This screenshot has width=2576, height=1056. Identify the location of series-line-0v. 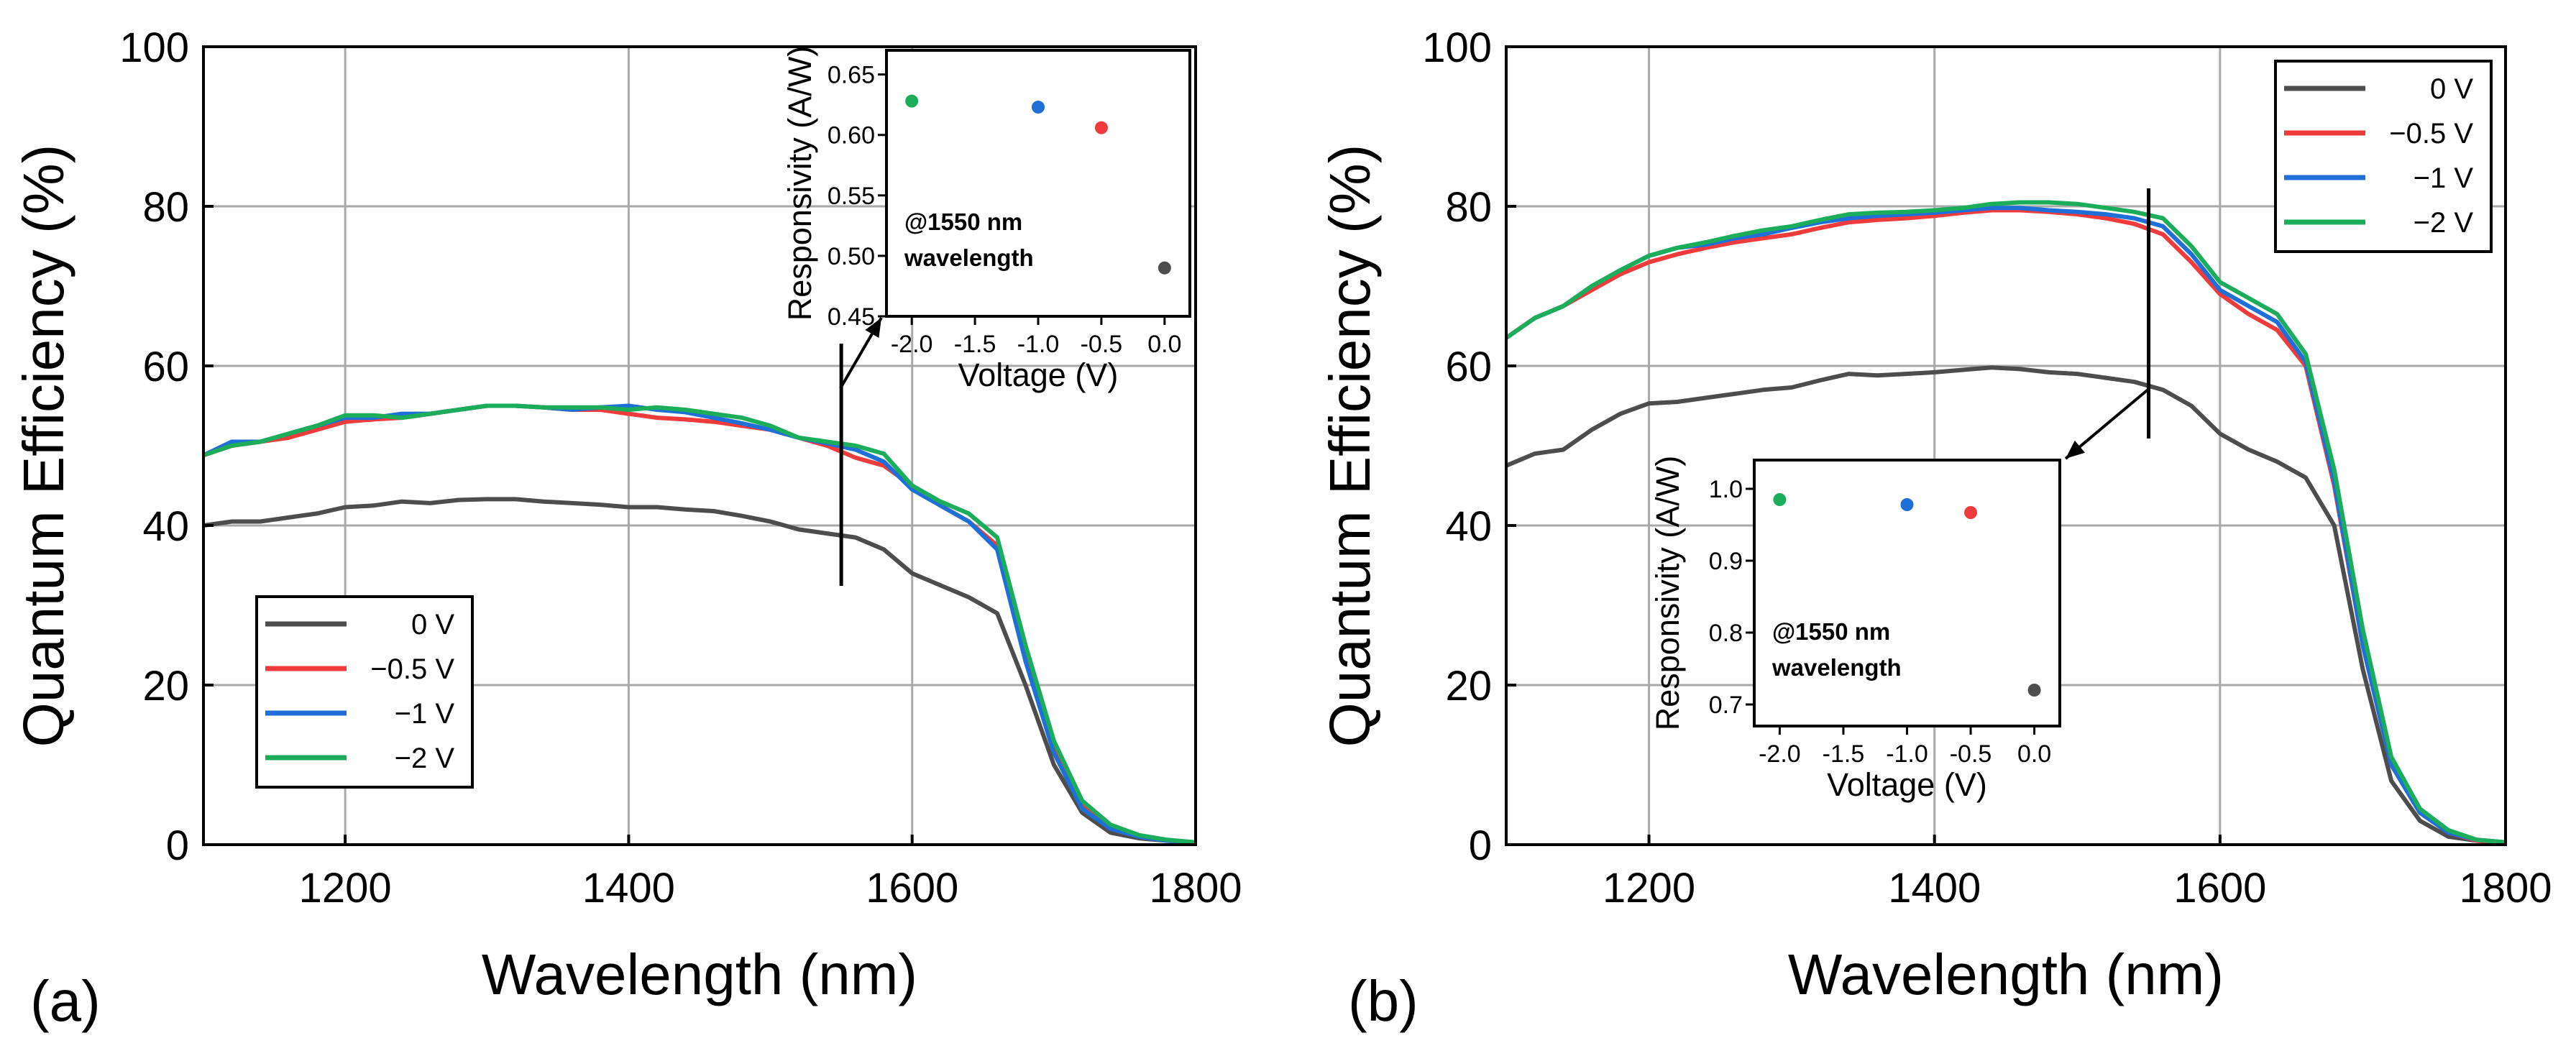
(699, 671).